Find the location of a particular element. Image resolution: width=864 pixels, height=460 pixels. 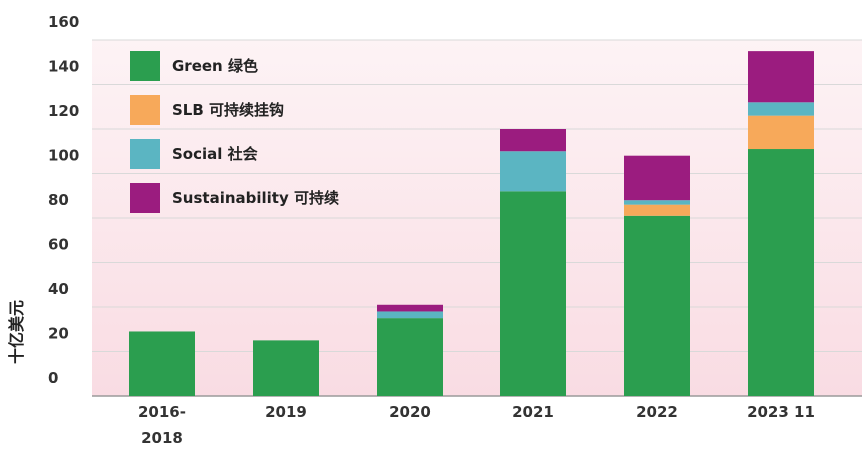

x-tick-label: 2023 11 is located at coordinates (781, 412).